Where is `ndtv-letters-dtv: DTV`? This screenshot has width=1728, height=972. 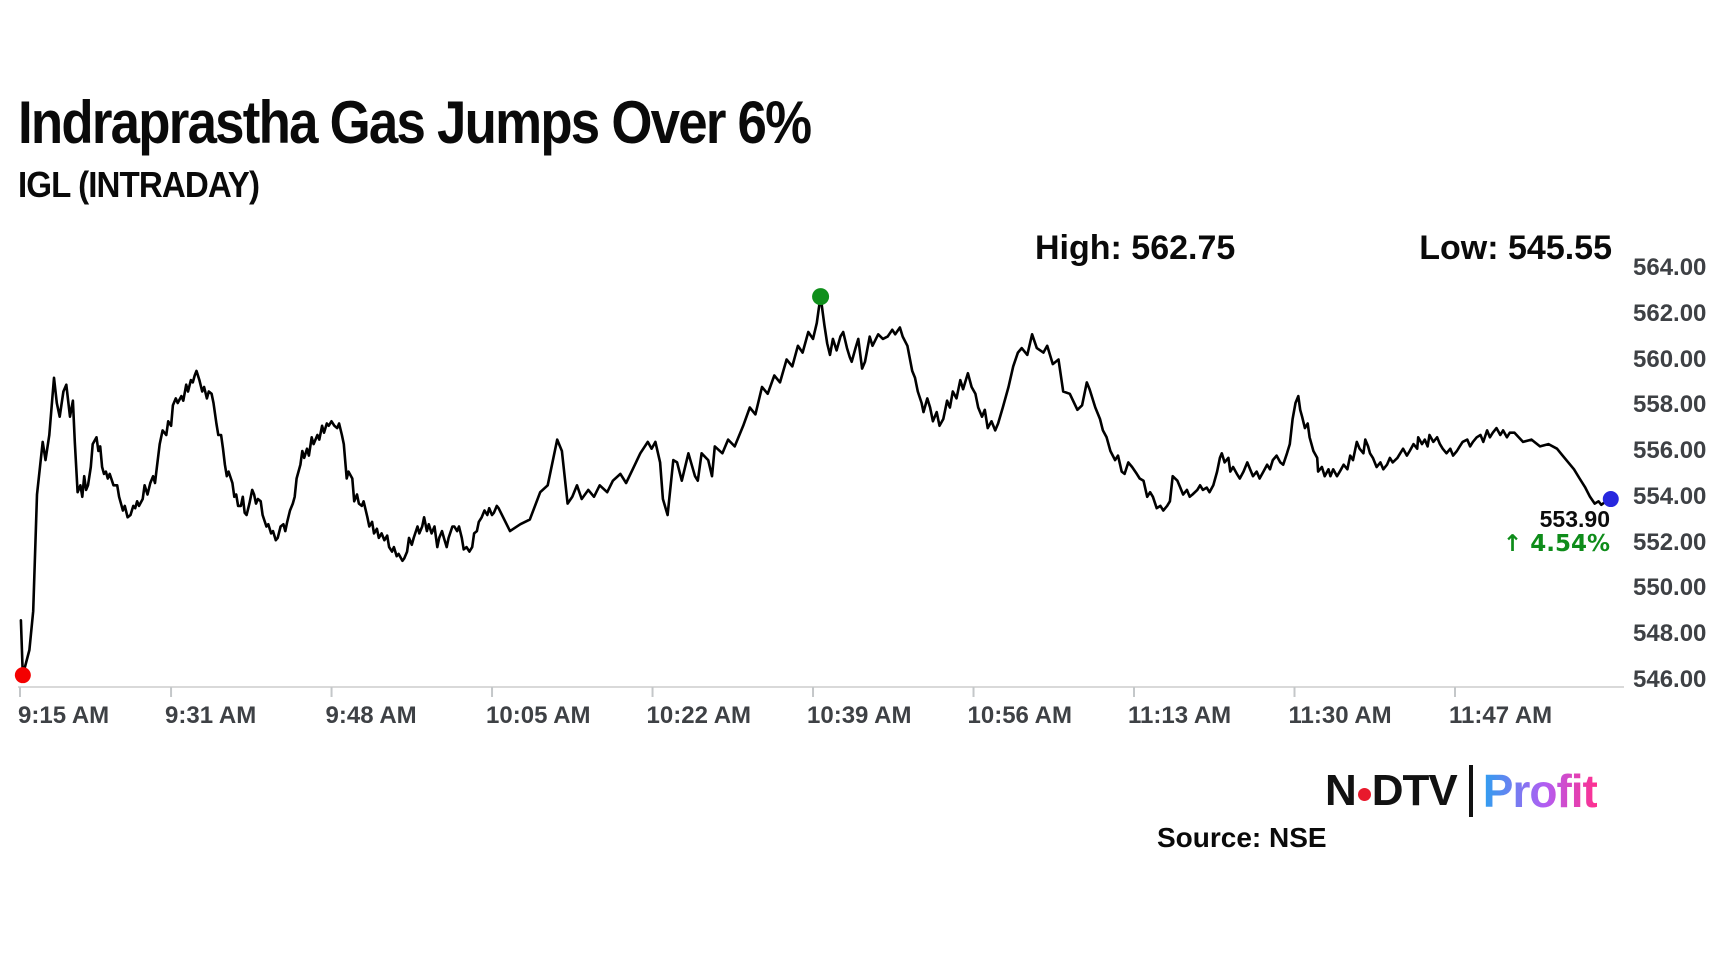
ndtv-letters-dtv: DTV is located at coordinates (1414, 790).